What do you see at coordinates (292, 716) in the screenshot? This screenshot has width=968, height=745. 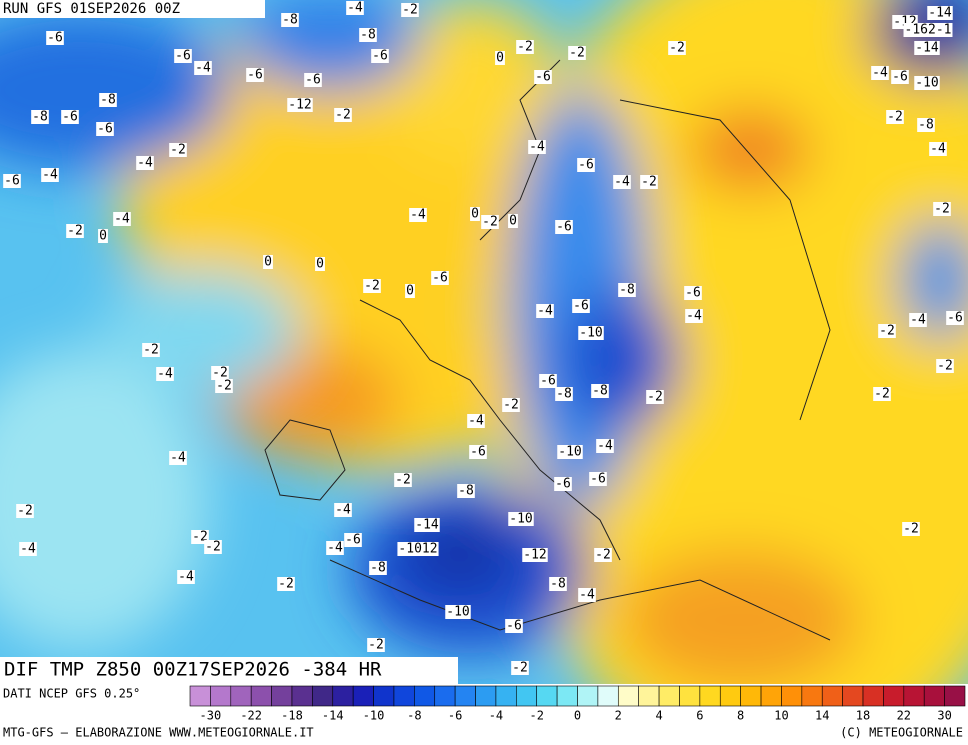 I see `colorbar-tick-label: -18` at bounding box center [292, 716].